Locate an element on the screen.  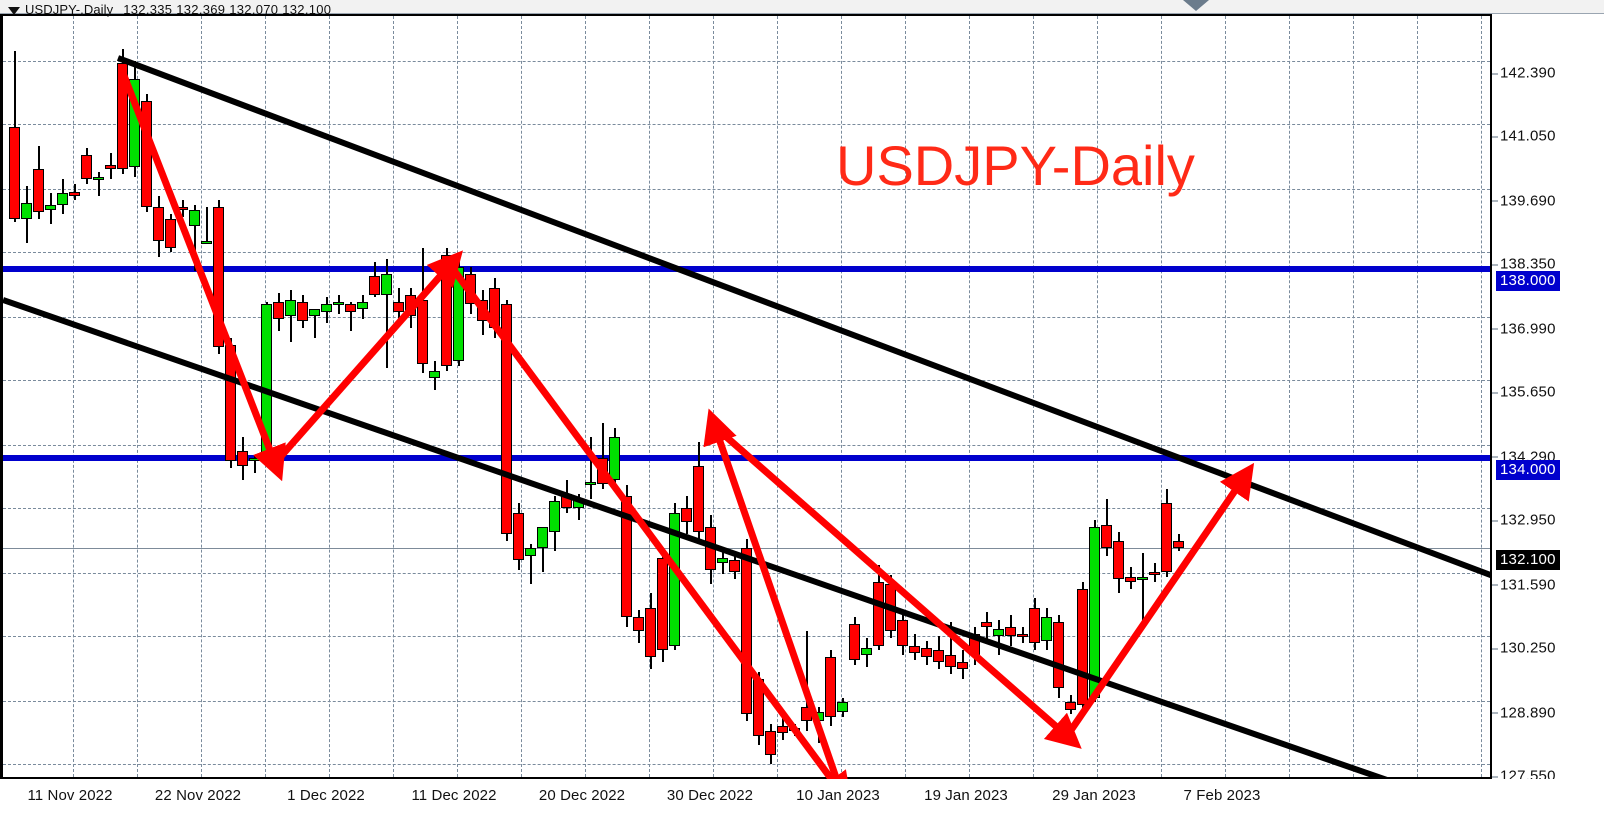
price-tick-label: 135.650 is located at coordinates (1524, 392).